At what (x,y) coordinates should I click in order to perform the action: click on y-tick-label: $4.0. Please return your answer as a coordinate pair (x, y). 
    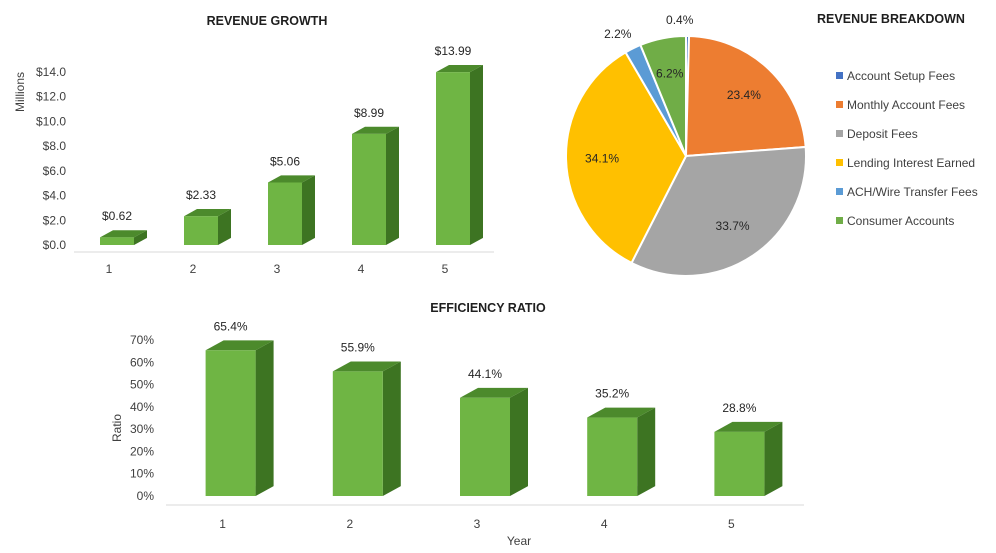
    Looking at the image, I should click on (55, 196).